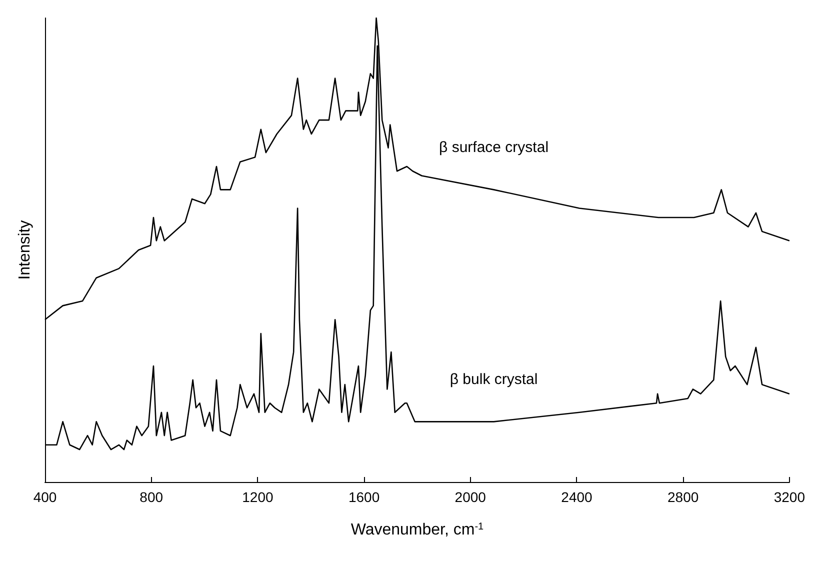 Image resolution: width=816 pixels, height=565 pixels. I want to click on series-label: β bulk crystal, so click(494, 379).